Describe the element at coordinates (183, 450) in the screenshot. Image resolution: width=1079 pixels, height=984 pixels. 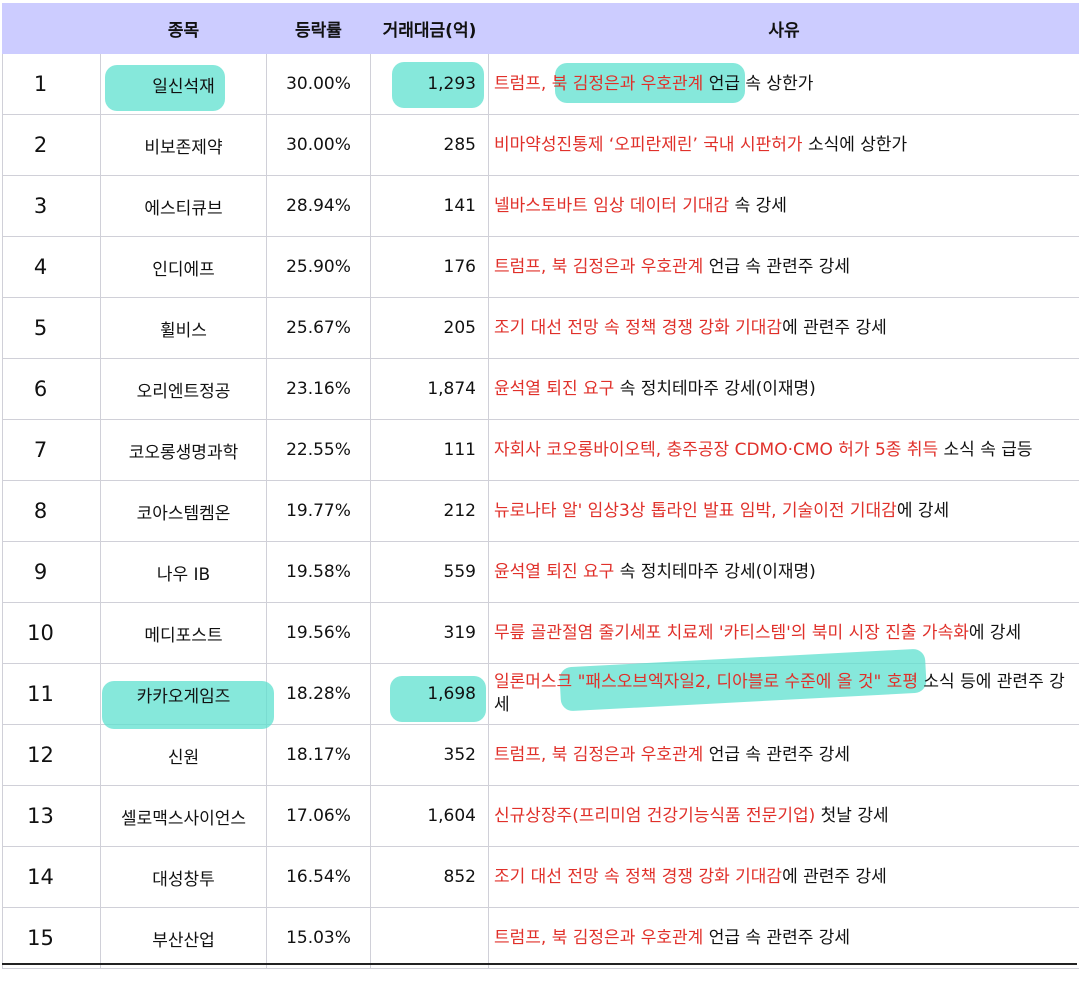
I see `stock-name-cell: 코오롱생명과학` at that location.